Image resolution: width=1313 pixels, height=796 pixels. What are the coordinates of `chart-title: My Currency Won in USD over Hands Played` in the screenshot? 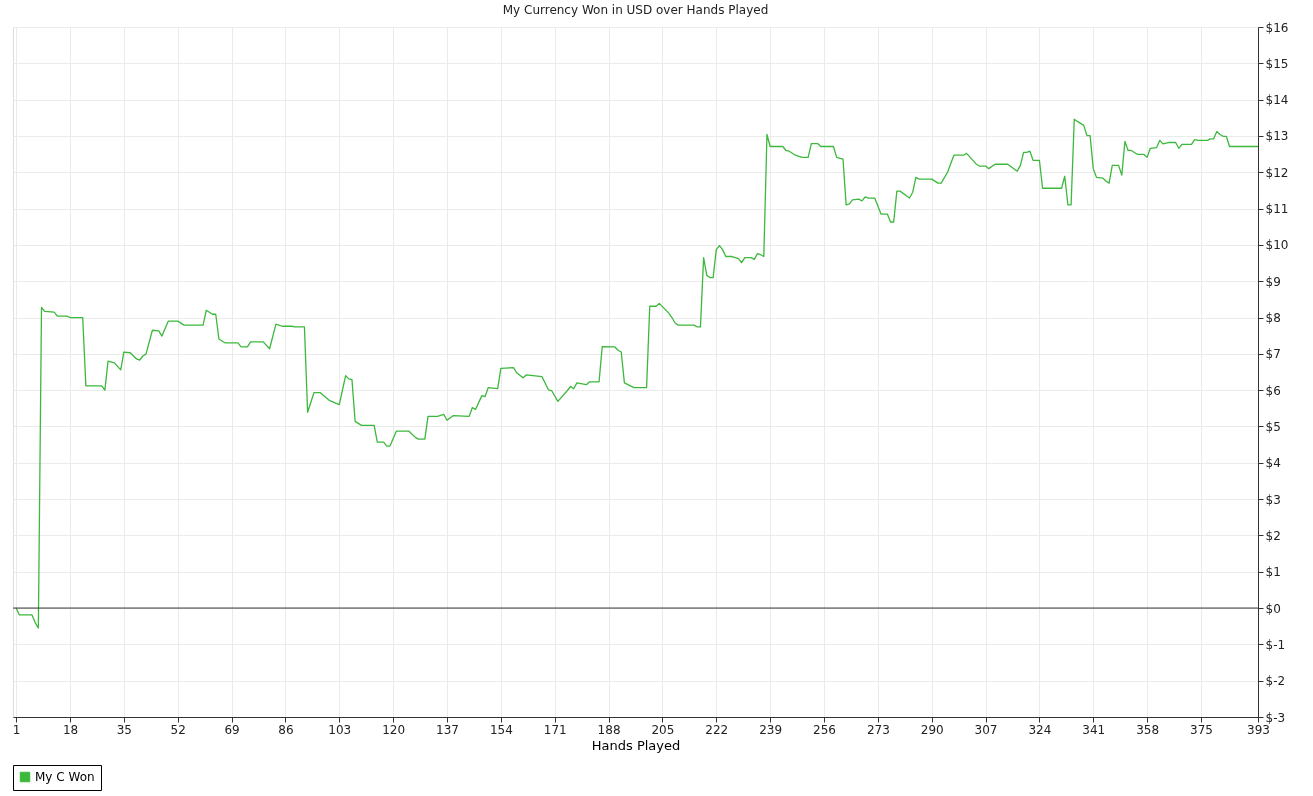 It's located at (635, 10).